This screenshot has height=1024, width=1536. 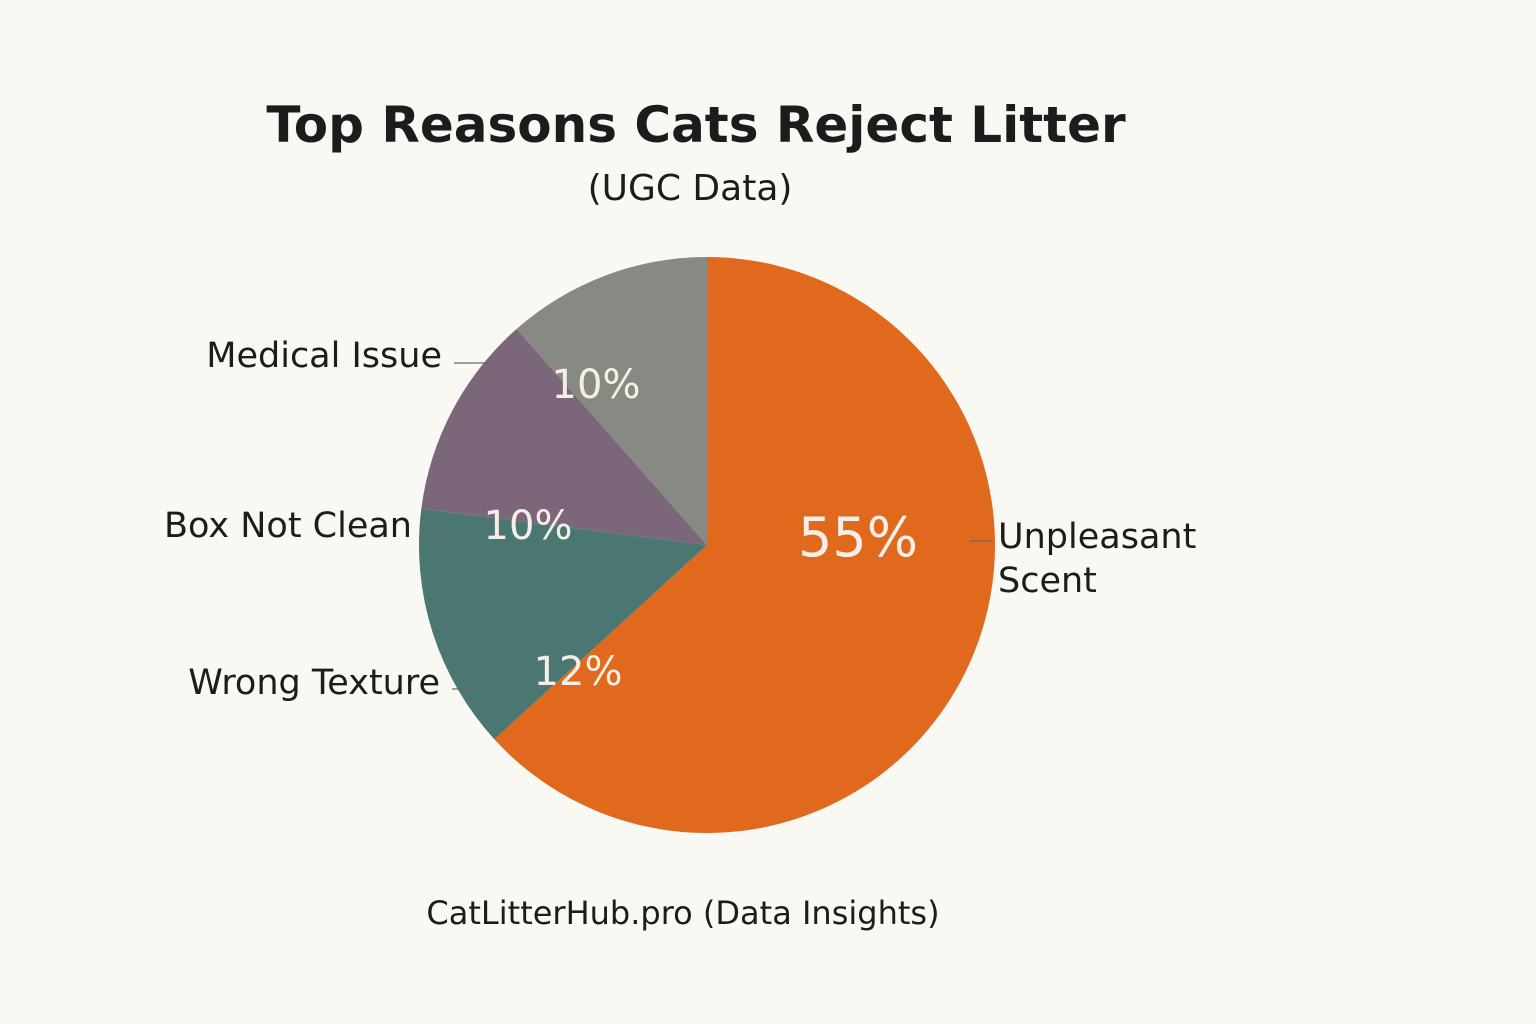 What do you see at coordinates (578, 672) in the screenshot?
I see `slice-percentage-label: 12%` at bounding box center [578, 672].